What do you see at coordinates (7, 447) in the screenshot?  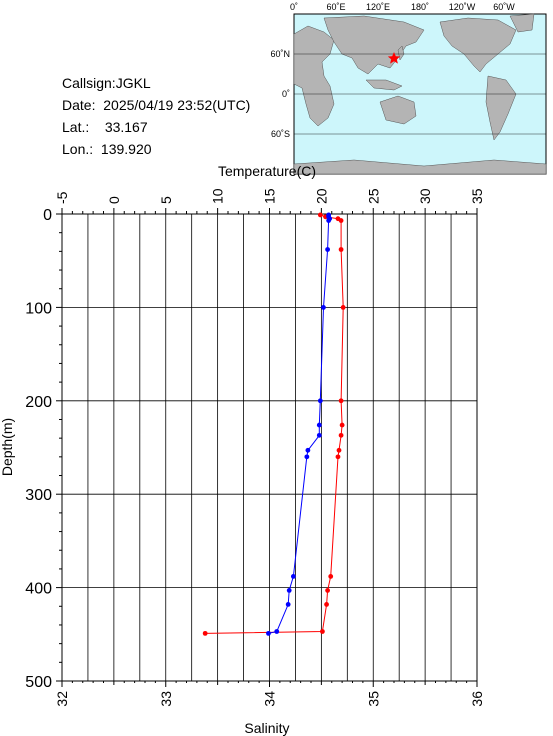 I see `left-axis-label: Depth(m)` at bounding box center [7, 447].